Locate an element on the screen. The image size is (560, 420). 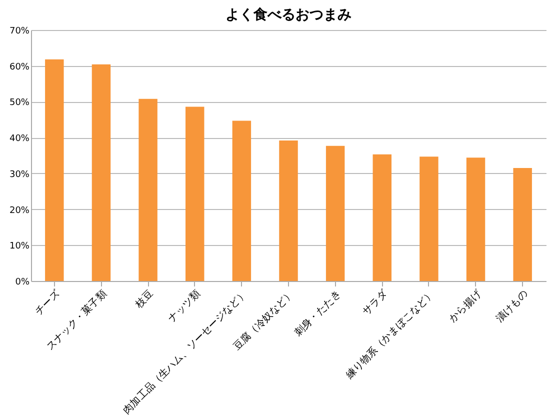
x-tick-label: 枝豆 is located at coordinates (144, 300).